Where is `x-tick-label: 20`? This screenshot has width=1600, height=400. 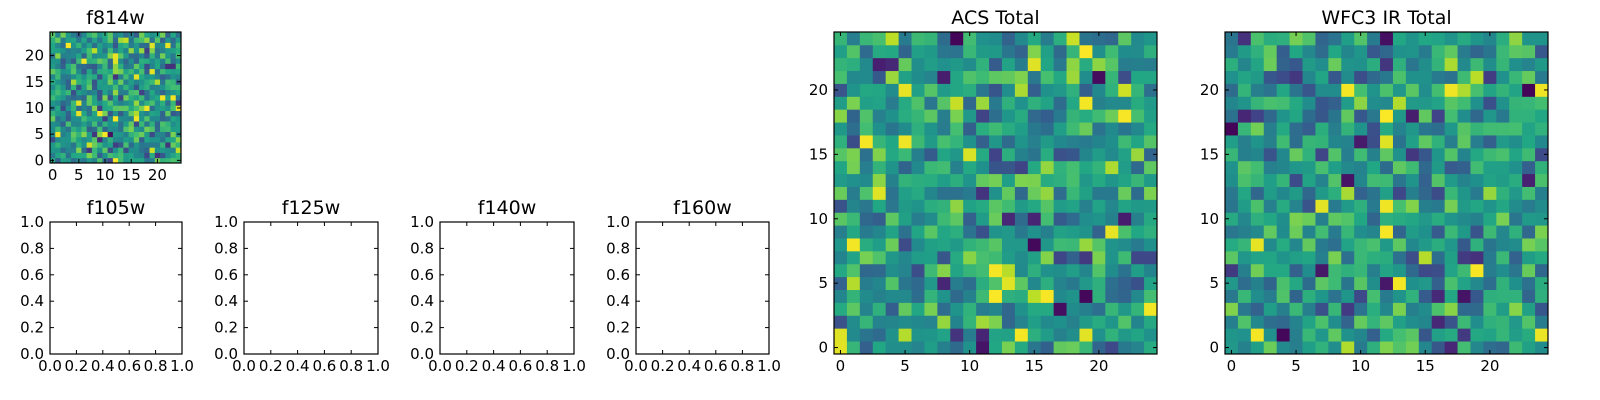
x-tick-label: 20 is located at coordinates (1489, 366).